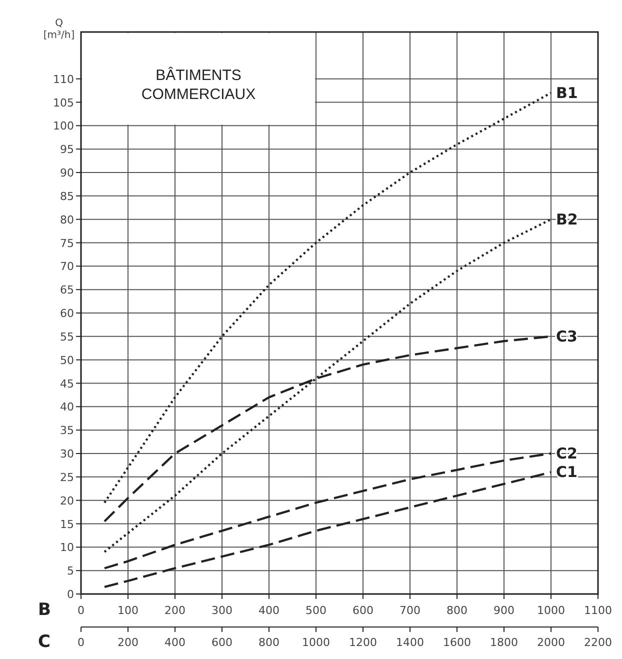  I want to click on x-tick-label: 700, so click(410, 610).